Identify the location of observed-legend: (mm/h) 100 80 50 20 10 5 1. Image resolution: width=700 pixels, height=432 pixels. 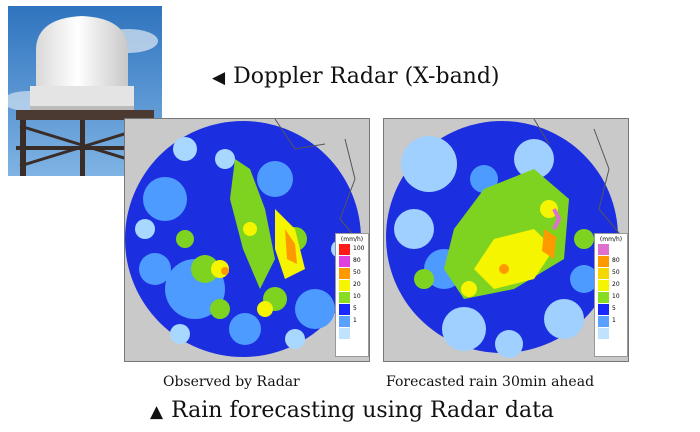
(352, 295).